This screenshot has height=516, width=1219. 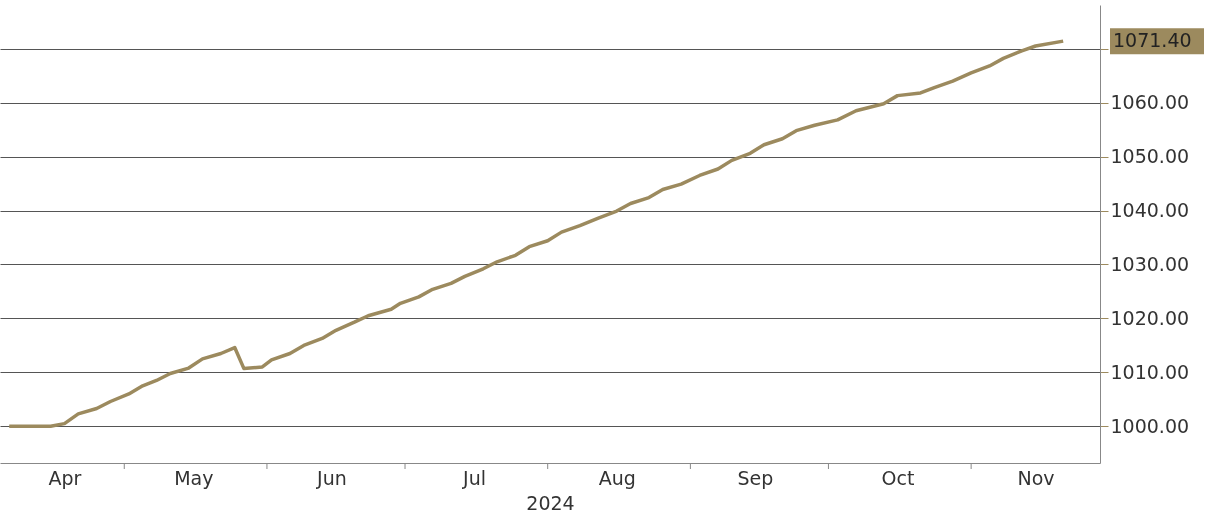 I want to click on y-tick-label: 1060.00, so click(x=1150, y=102).